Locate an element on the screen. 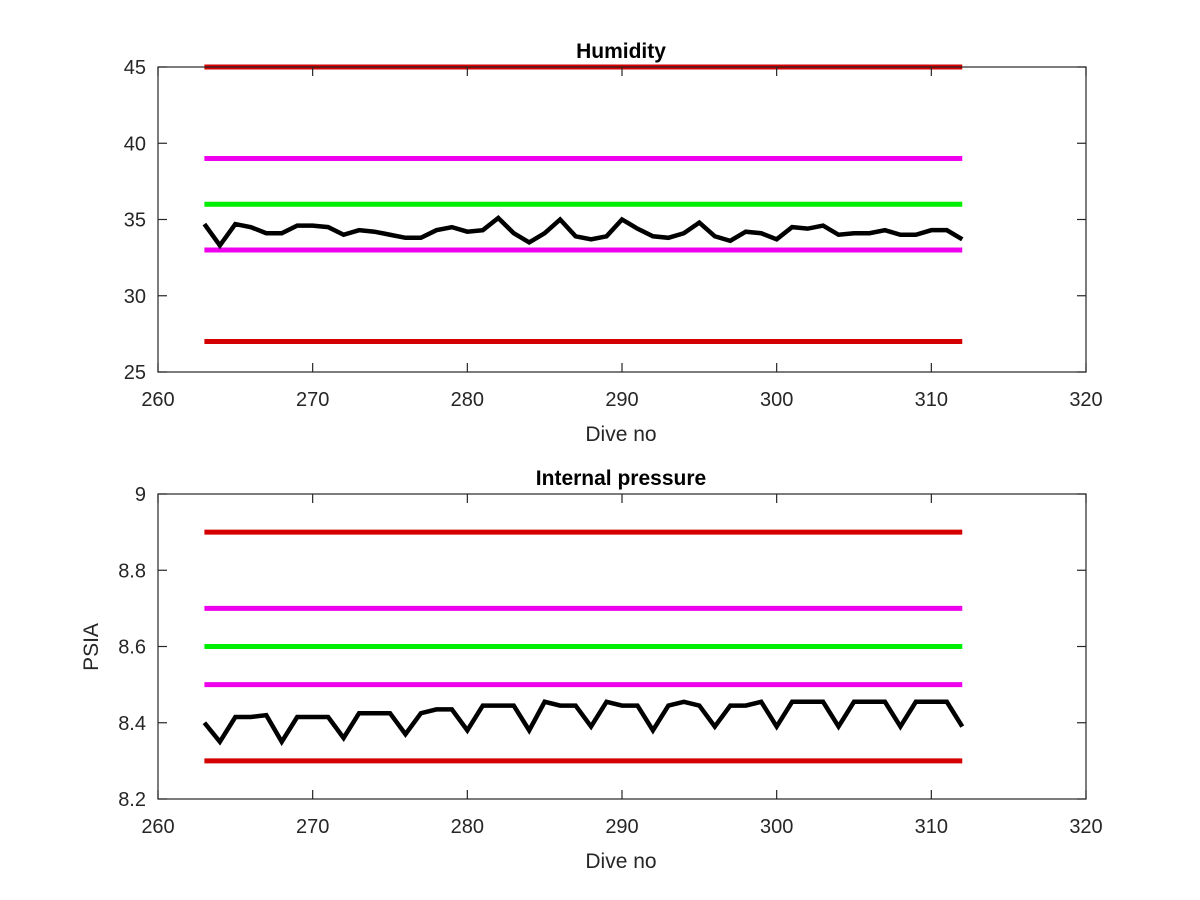  pressure-y-tick-label: 8.4 is located at coordinates (132, 724).